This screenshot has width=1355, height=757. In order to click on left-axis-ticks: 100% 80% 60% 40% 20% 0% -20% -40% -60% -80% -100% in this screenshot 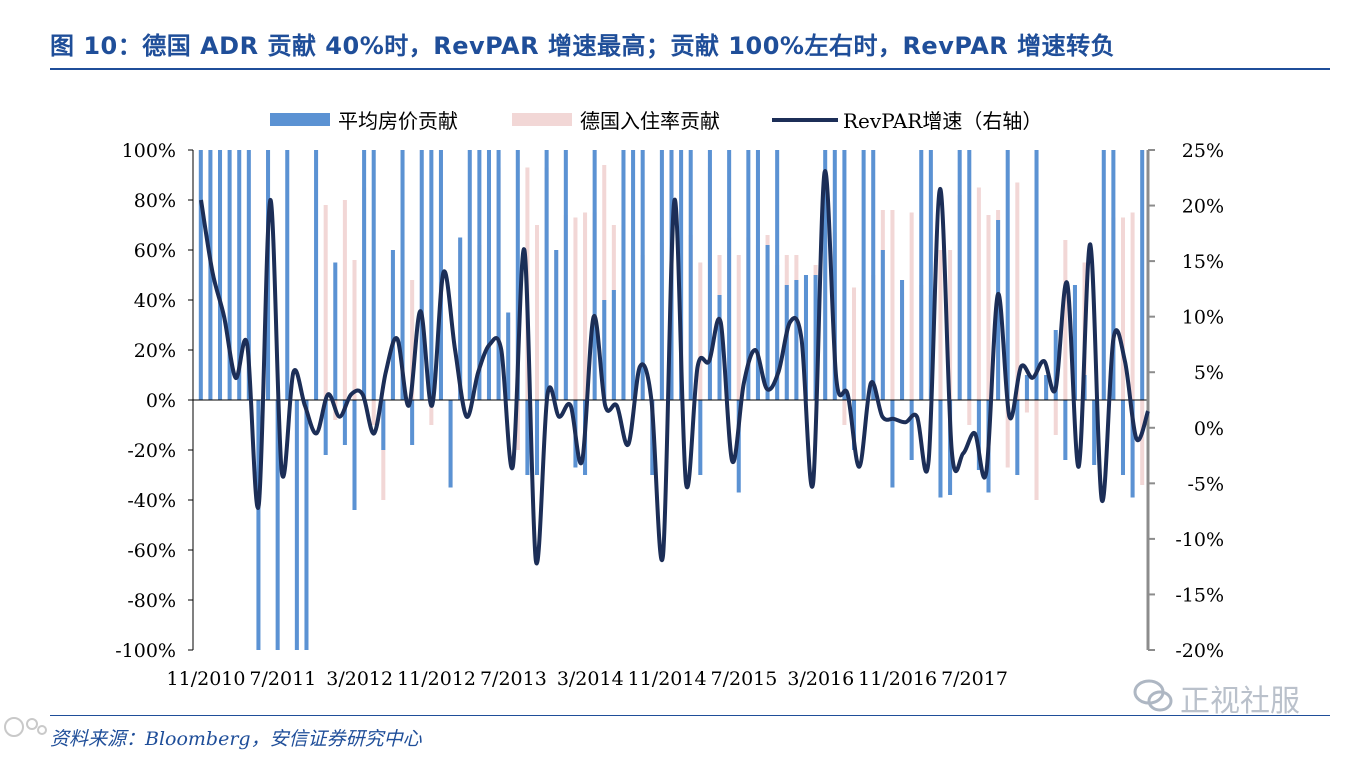, I will do `click(154, 401)`.